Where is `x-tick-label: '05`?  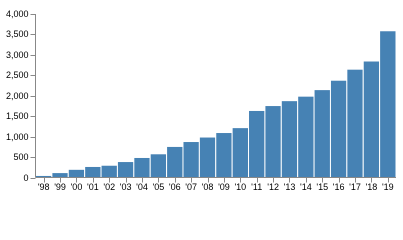
x-tick-label: '05 is located at coordinates (159, 187).